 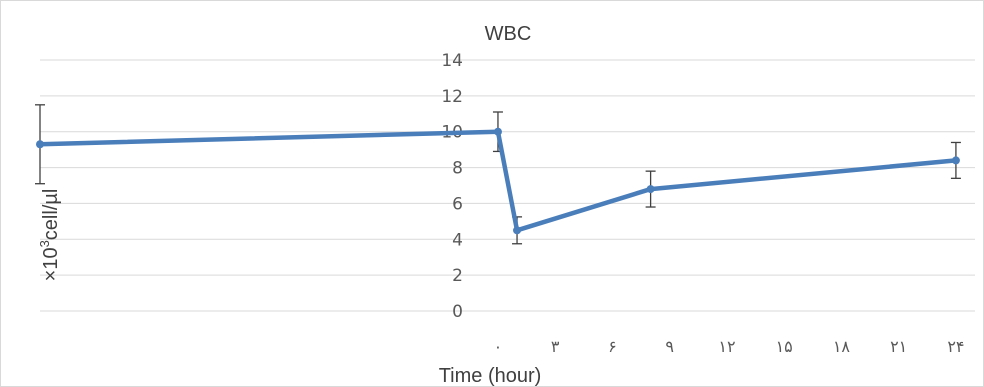 I want to click on y-tick-label: 0, so click(x=457, y=312).